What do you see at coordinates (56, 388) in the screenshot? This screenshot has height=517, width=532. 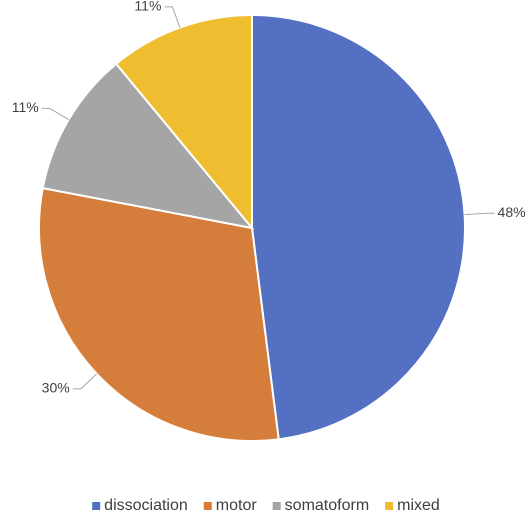 I see `data-label: 30%` at bounding box center [56, 388].